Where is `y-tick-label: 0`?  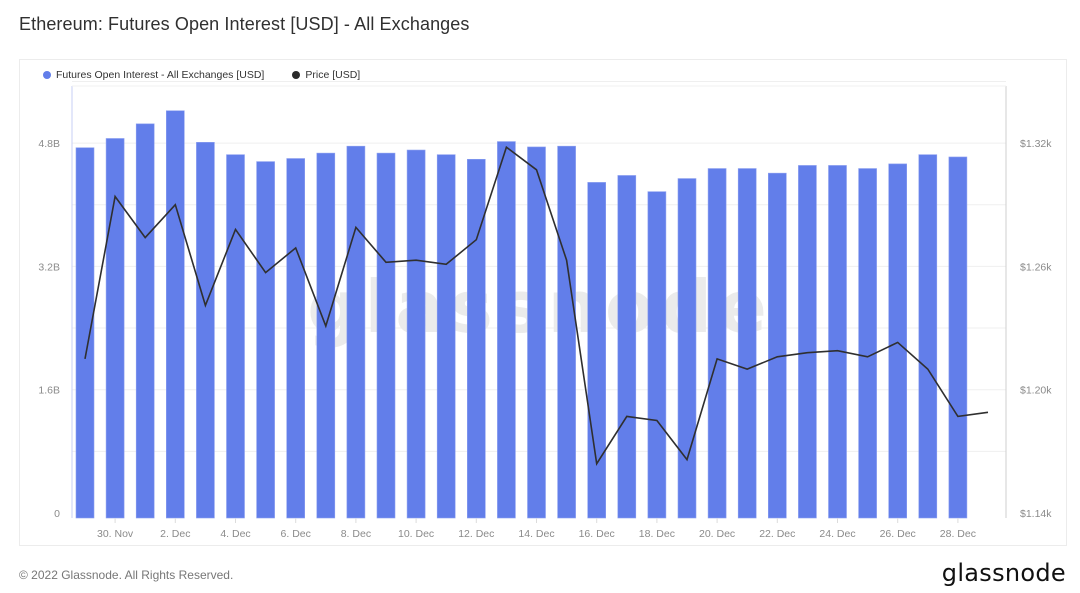
y-tick-label: 0 is located at coordinates (57, 514).